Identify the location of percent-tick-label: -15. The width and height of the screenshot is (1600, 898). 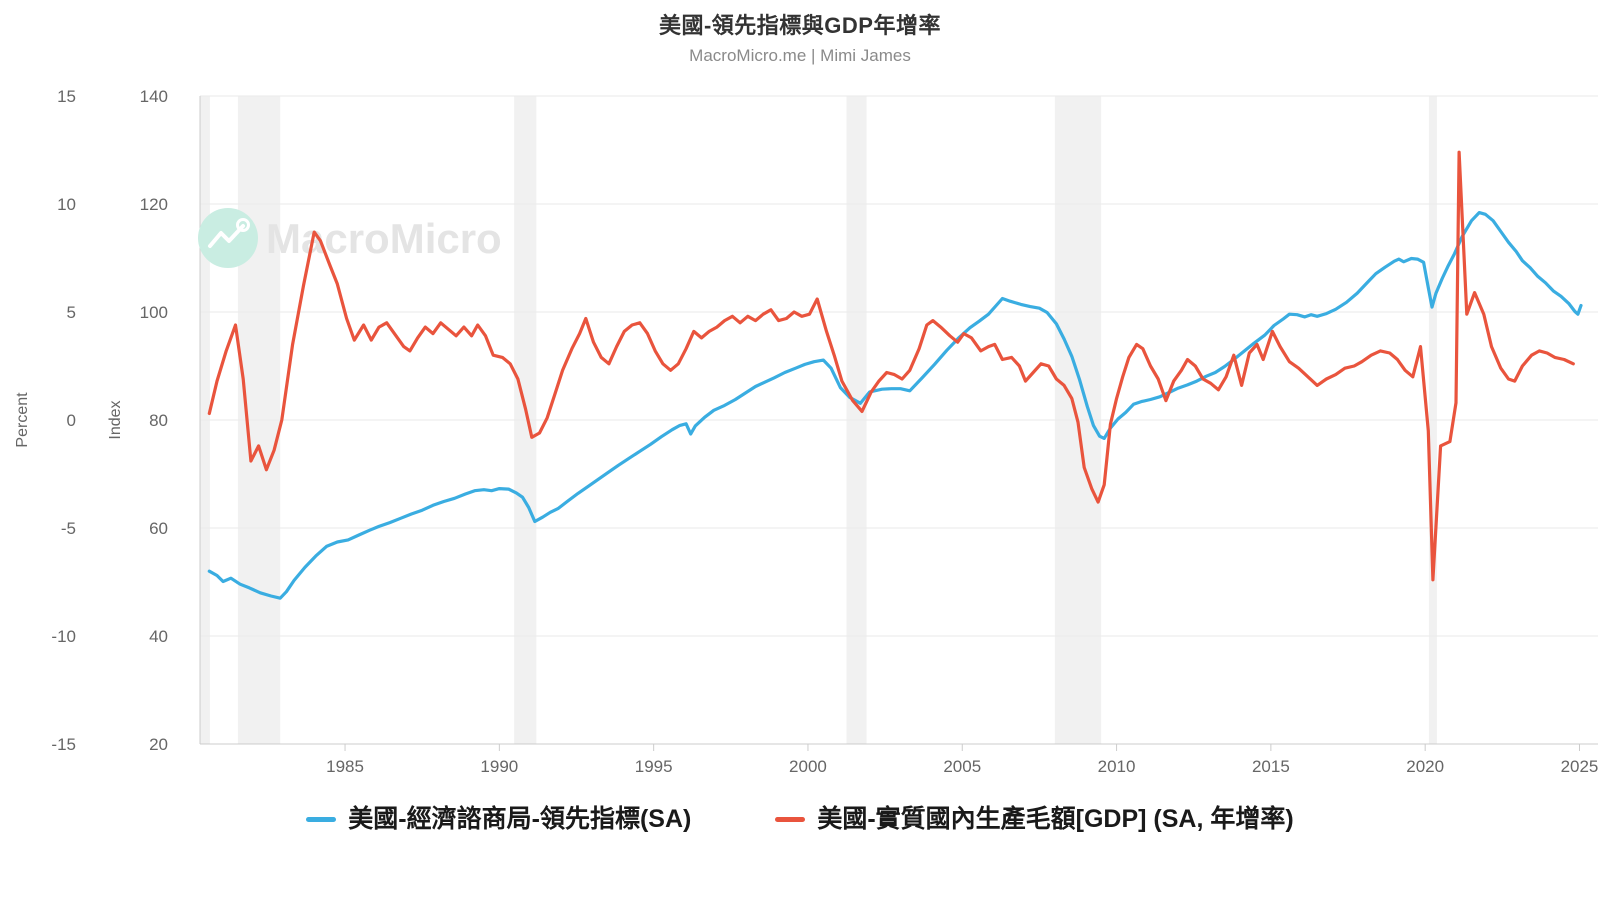
(63, 744).